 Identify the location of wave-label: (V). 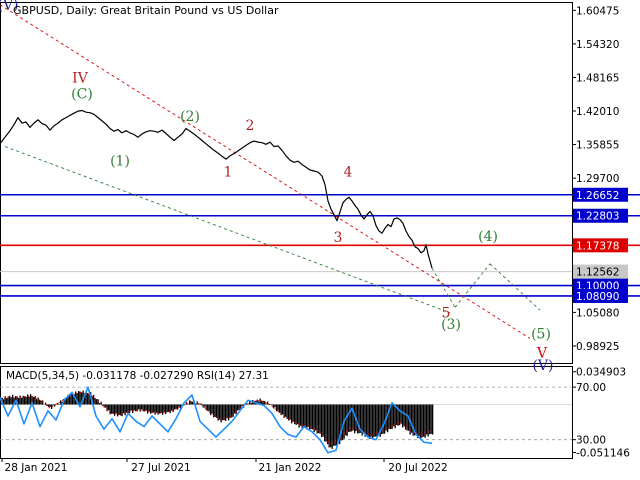
(542, 366).